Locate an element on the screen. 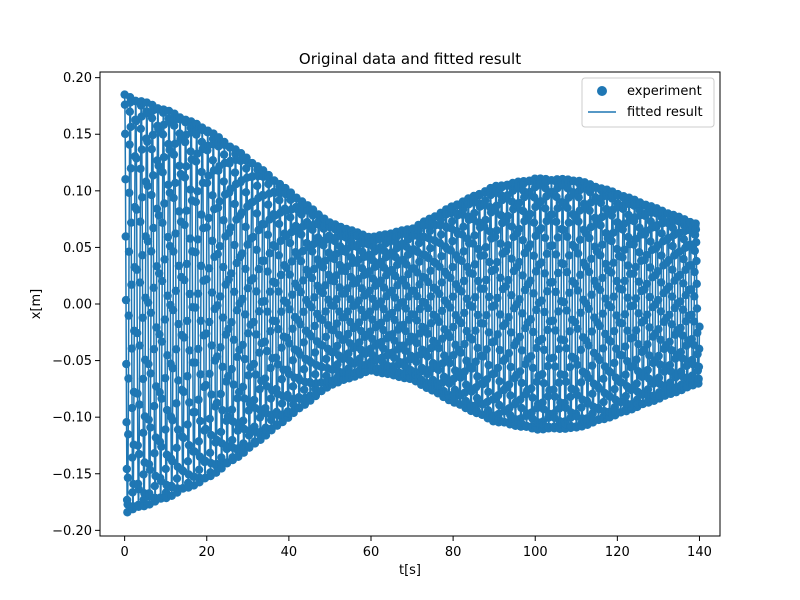 Image resolution: width=800 pixels, height=600 pixels. y-tick-label: −0.10 is located at coordinates (72, 418).